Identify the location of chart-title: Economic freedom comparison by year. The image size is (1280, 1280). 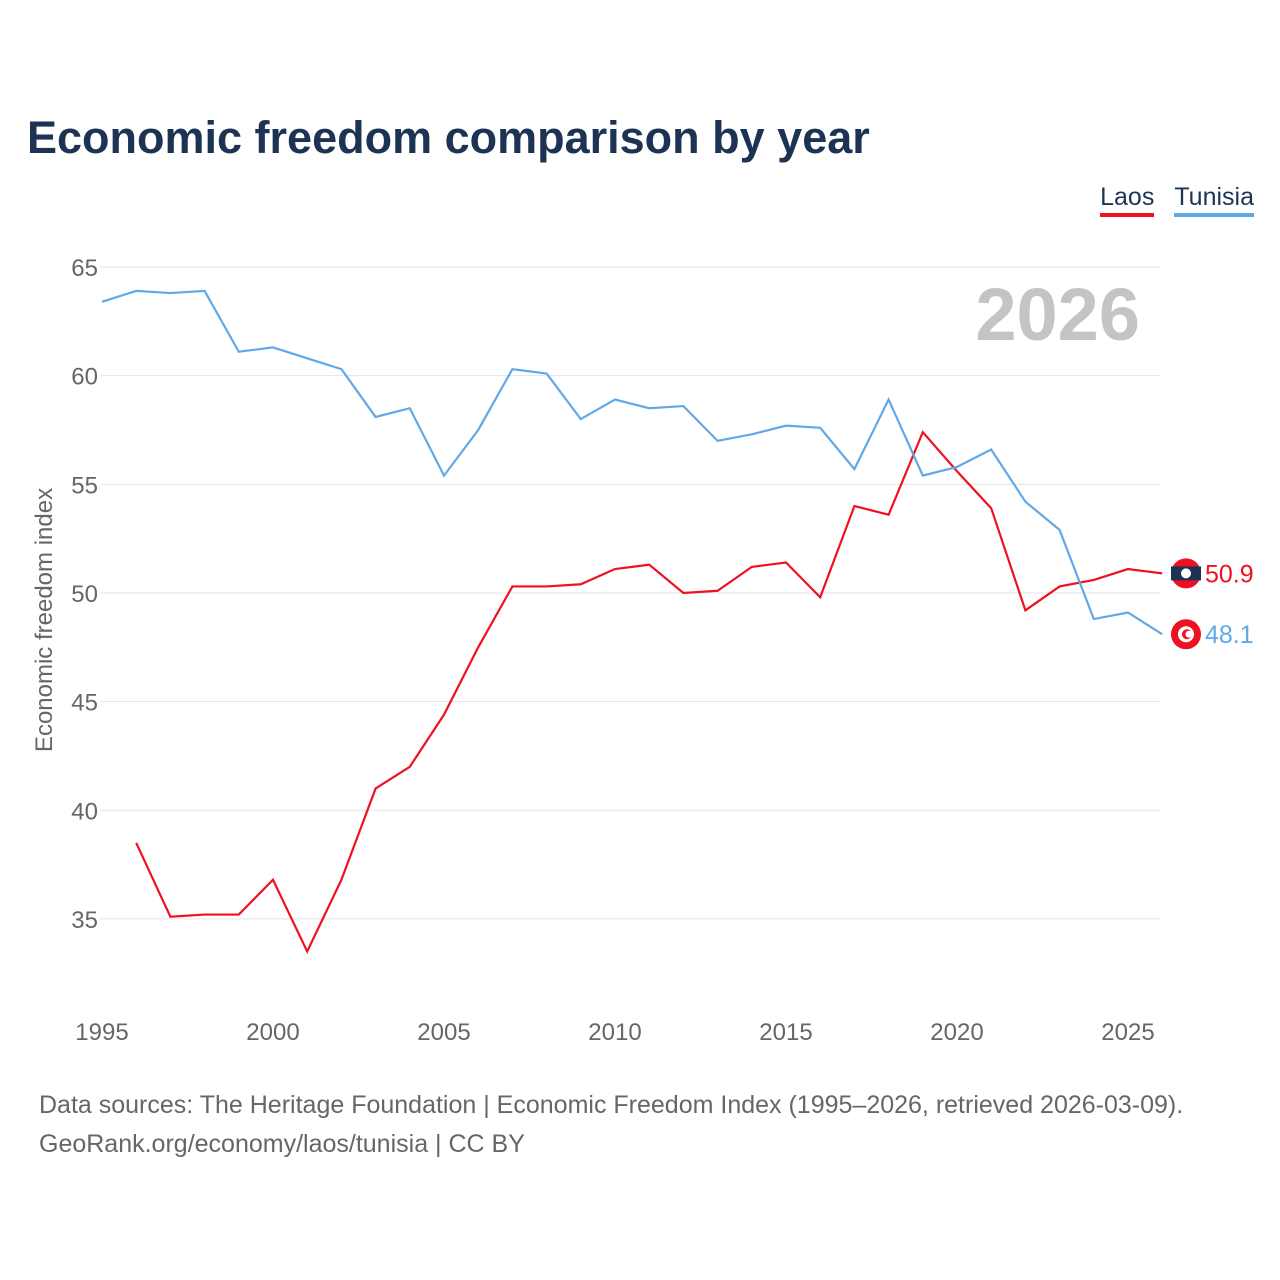
(448, 137).